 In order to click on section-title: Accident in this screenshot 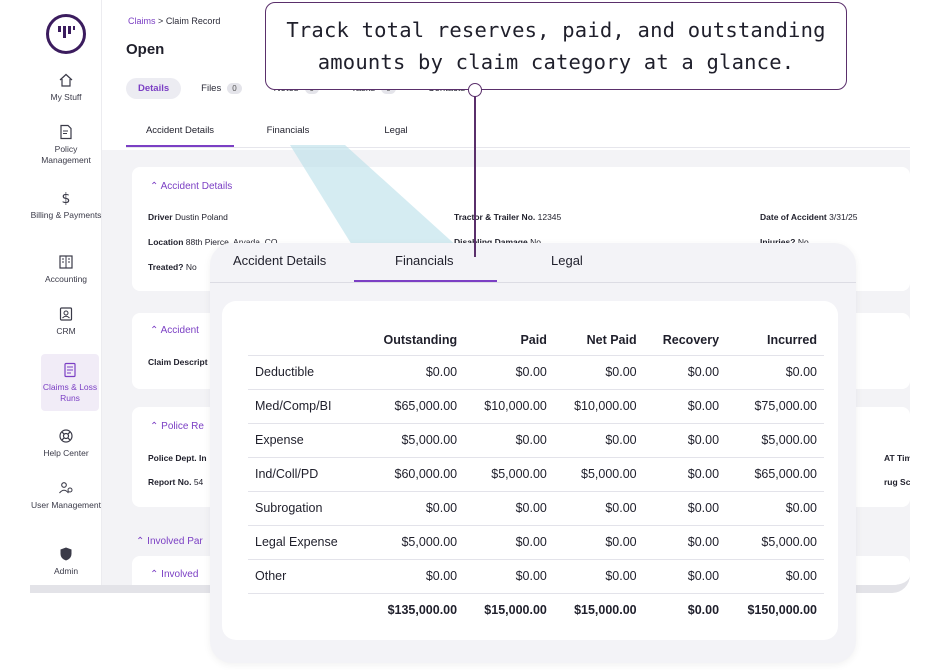, I will do `click(179, 330)`.